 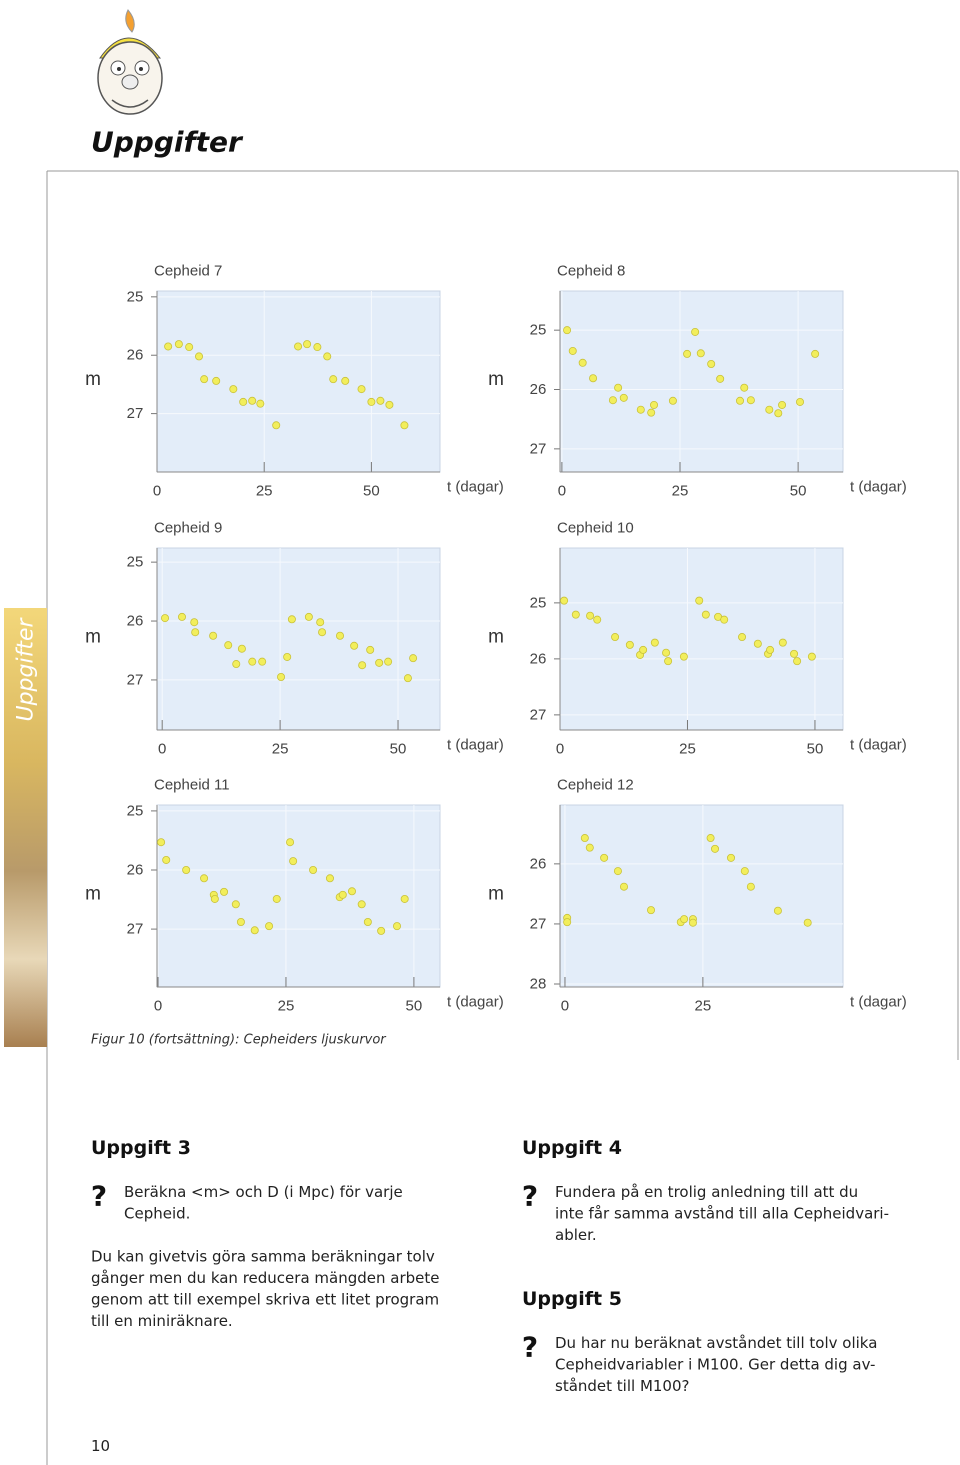 I want to click on task-text-line: till en miniräknare., so click(x=162, y=1321).